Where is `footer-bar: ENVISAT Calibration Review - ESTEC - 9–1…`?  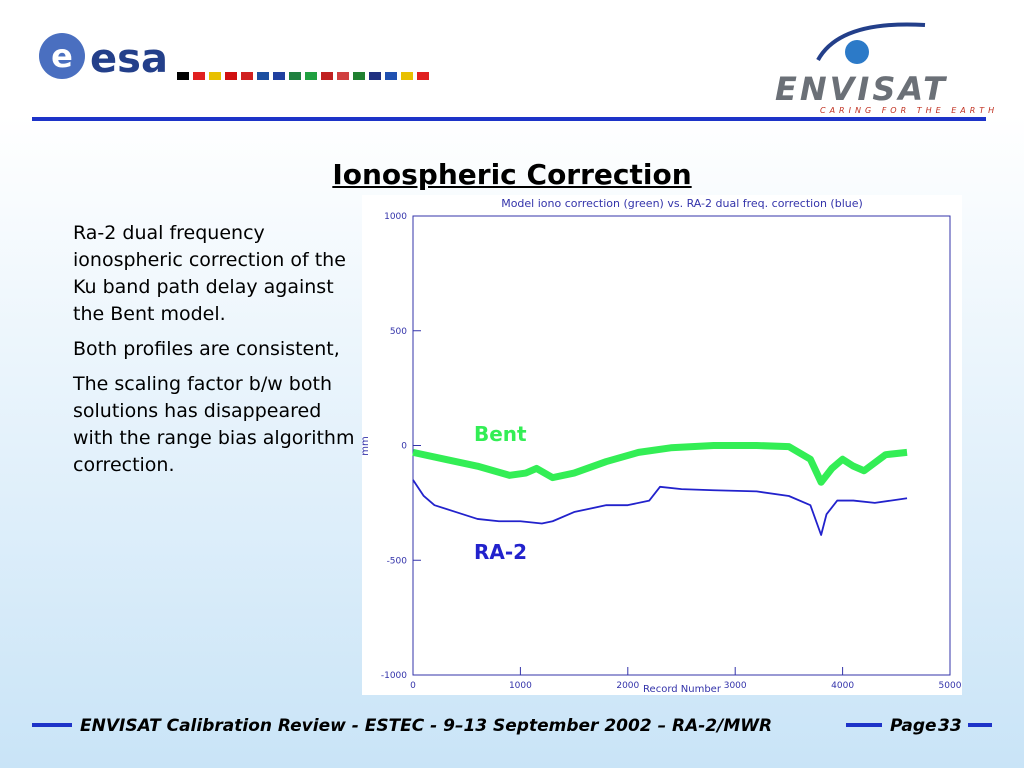
footer-bar: ENVISAT Calibration Review - ESTEC - 9–1… is located at coordinates (512, 726).